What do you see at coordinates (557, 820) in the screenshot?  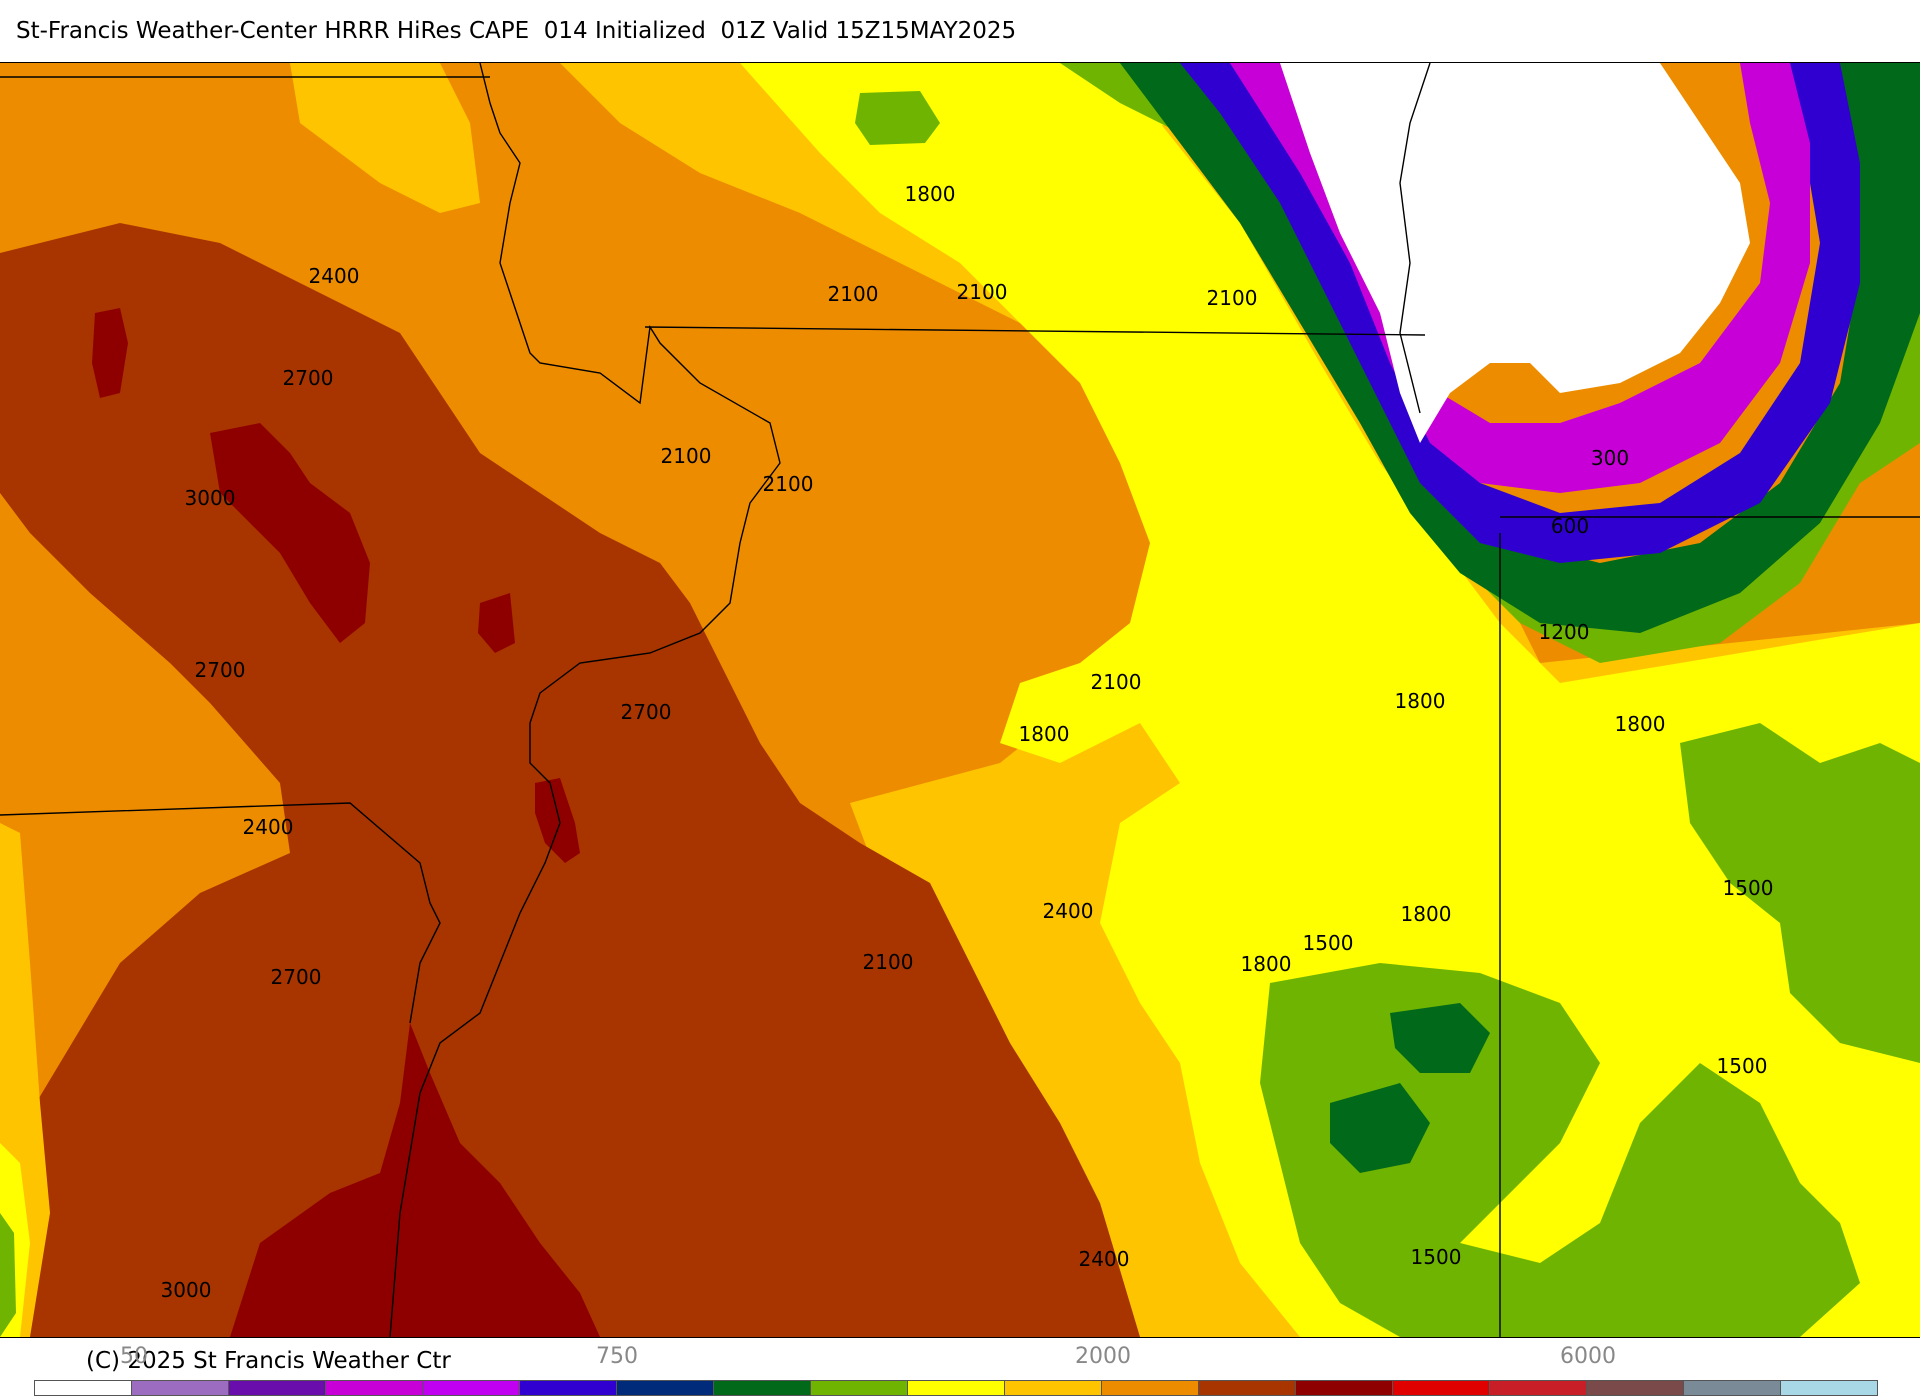 I see `cape-field-3000-d` at bounding box center [557, 820].